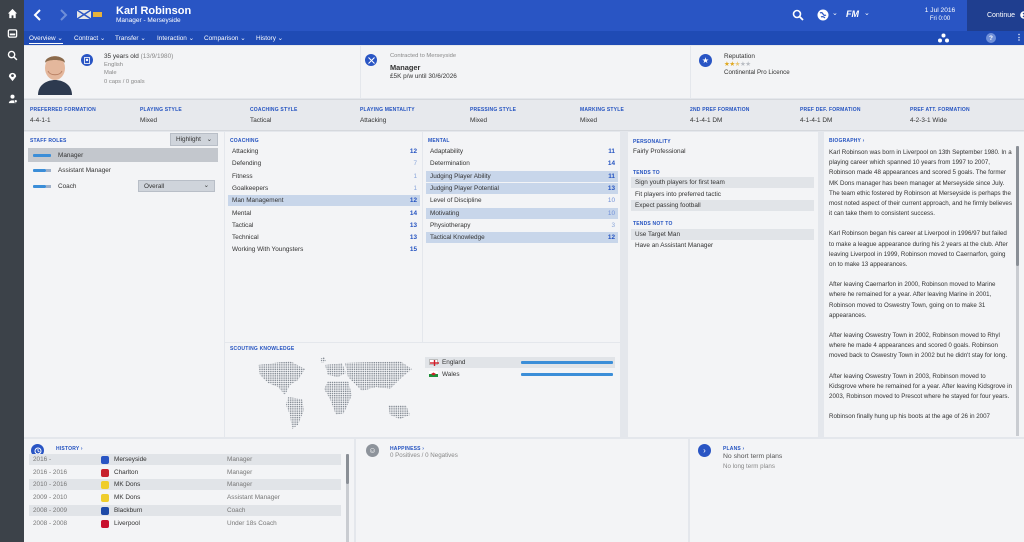 This screenshot has width=1024, height=542. Describe the element at coordinates (157, 56) in the screenshot. I see `dob-text: (13/9/1980)` at that location.